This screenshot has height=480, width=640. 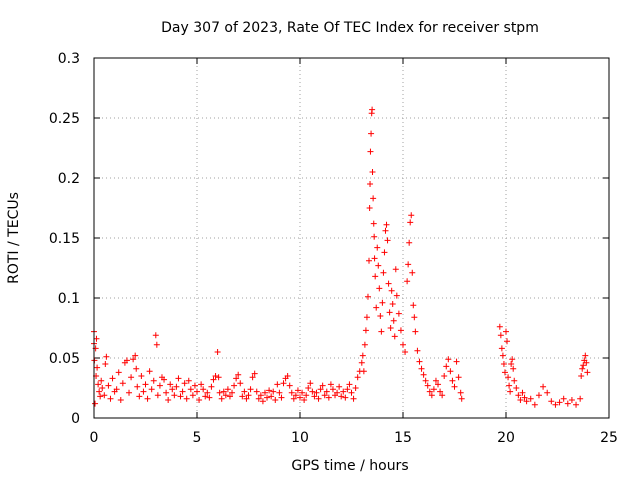 What do you see at coordinates (197, 438) in the screenshot?
I see `x-tick-label: 5` at bounding box center [197, 438].